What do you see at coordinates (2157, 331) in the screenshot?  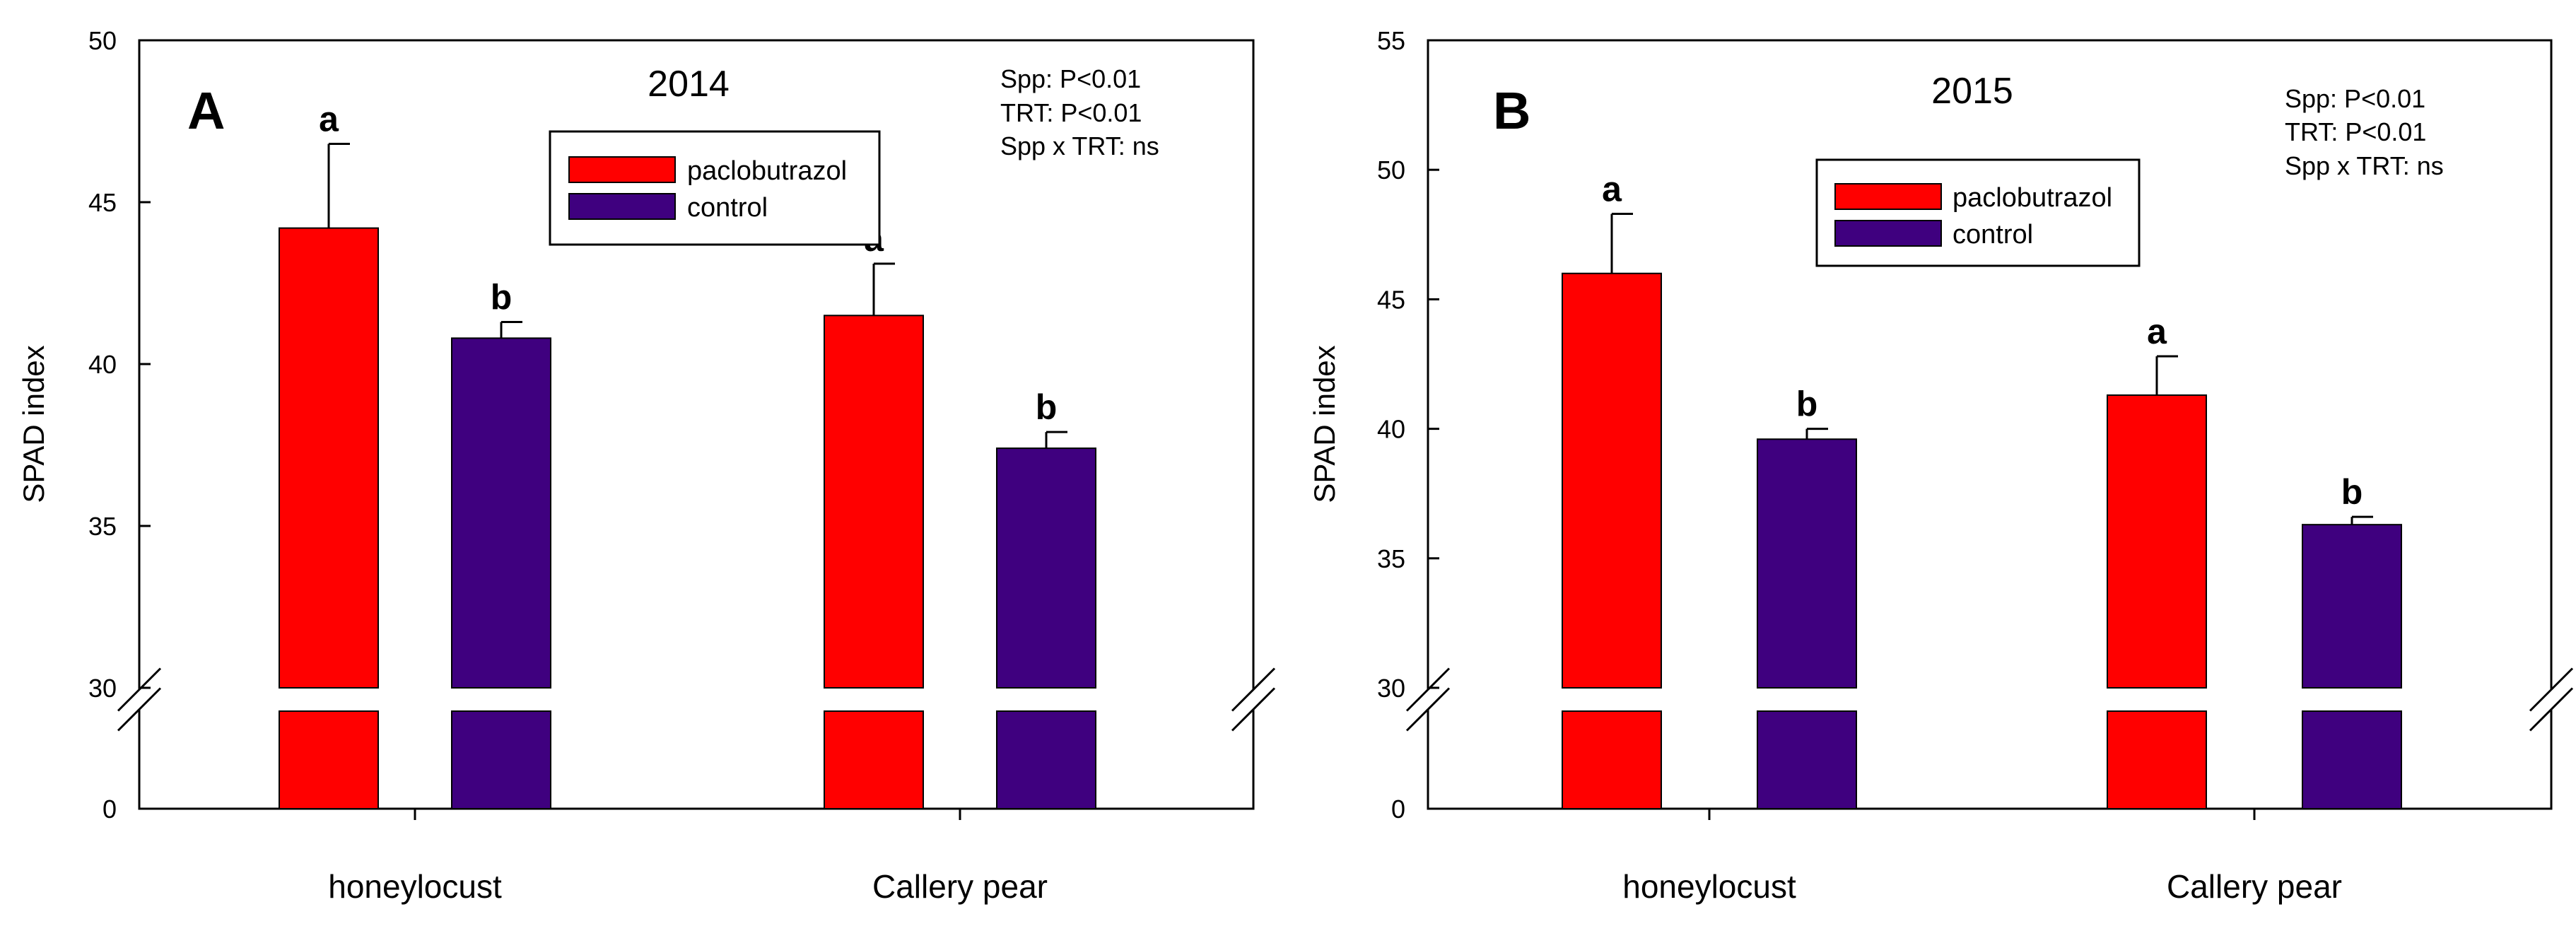 I see `significance-letter-paclobutrazol-callery-pear: a` at bounding box center [2157, 331].